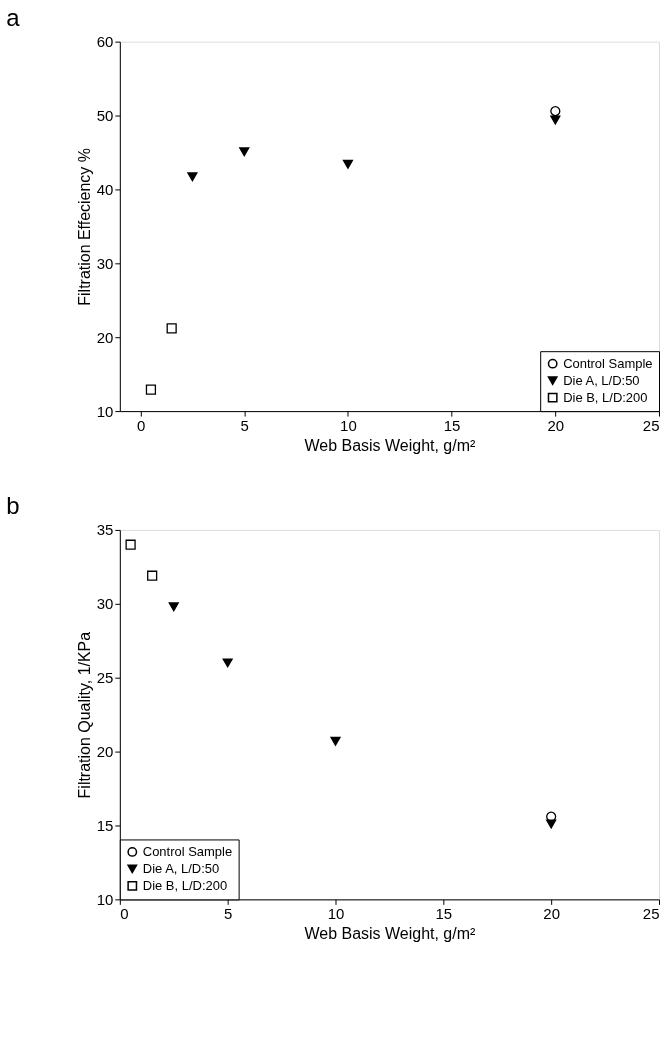 The height and width of the screenshot is (1040, 665). Describe the element at coordinates (13, 505) in the screenshot. I see `chart-title: b` at that location.